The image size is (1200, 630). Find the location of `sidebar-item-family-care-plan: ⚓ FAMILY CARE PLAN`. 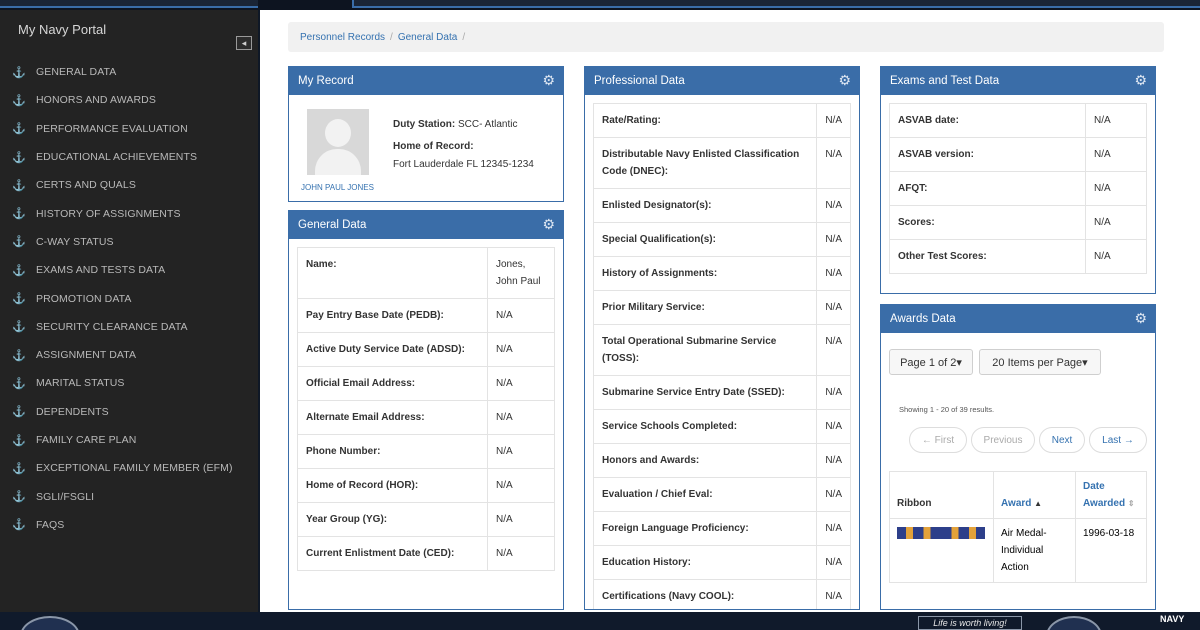

sidebar-item-family-care-plan: ⚓ FAMILY CARE PLAN is located at coordinates (129, 440).